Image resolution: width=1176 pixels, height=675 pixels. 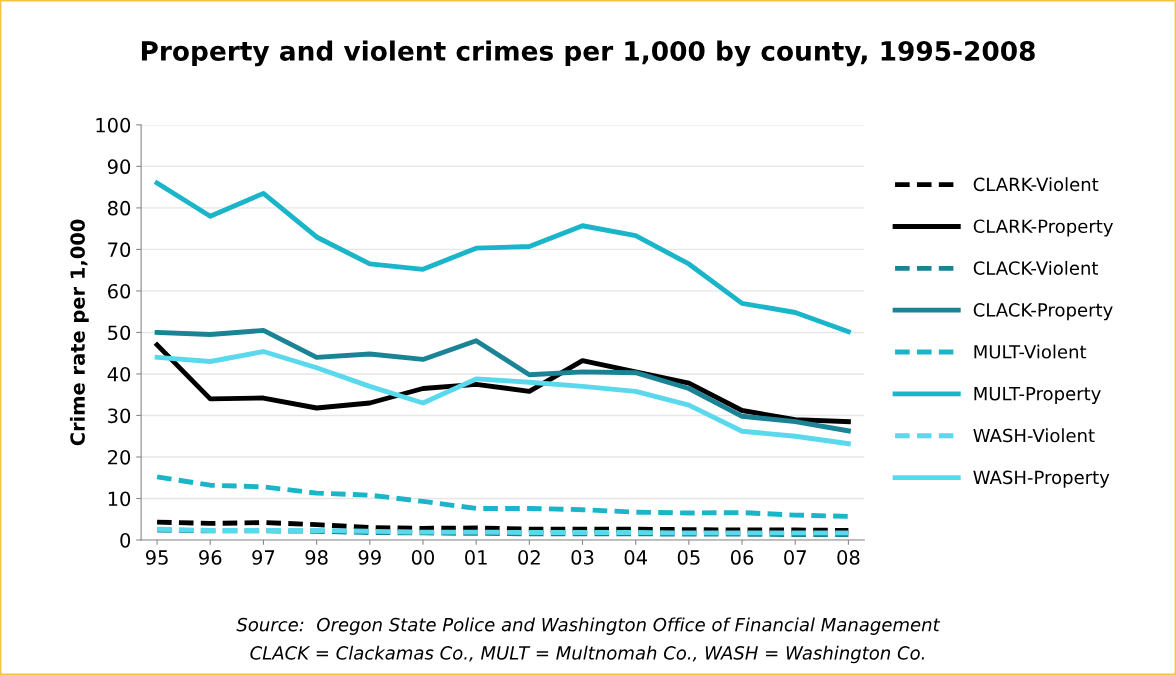 I want to click on y-tick-label: 10, so click(x=119, y=499).